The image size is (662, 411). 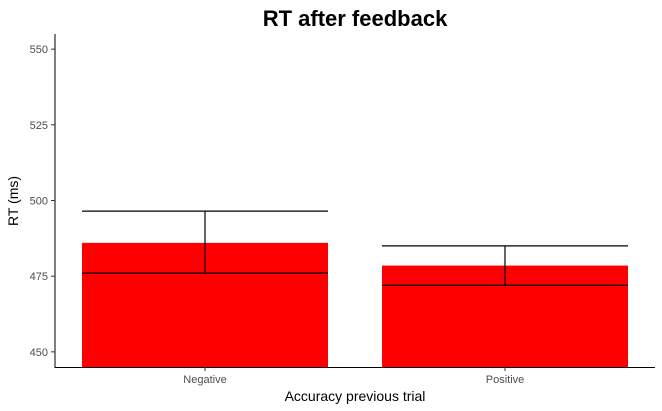 What do you see at coordinates (39, 277) in the screenshot?
I see `y-tick-label: 475` at bounding box center [39, 277].